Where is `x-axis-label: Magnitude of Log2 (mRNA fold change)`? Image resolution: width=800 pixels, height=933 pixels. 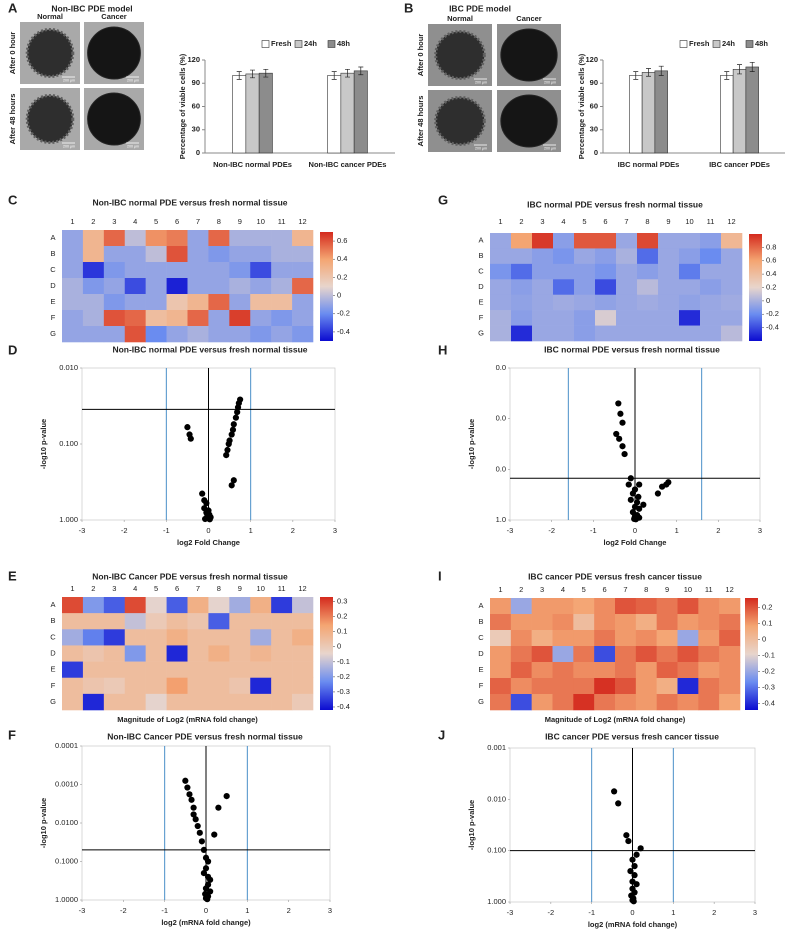
x-axis-label: Magnitude of Log2 (mRNA fold change) is located at coordinates (187, 719).